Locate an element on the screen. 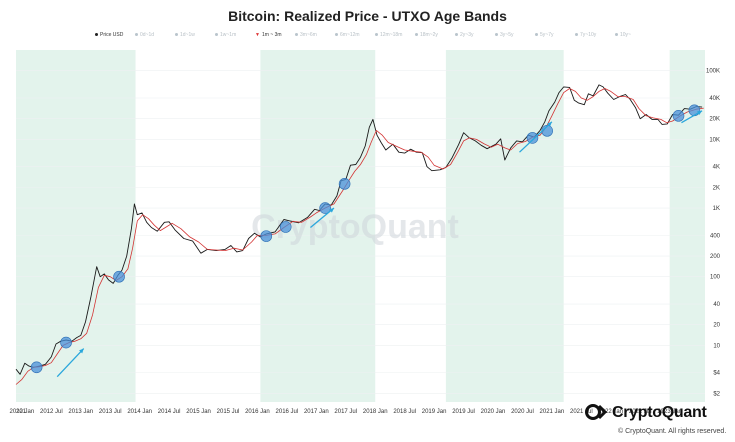  legend-item-2: 1d~1w is located at coordinates (185, 35).